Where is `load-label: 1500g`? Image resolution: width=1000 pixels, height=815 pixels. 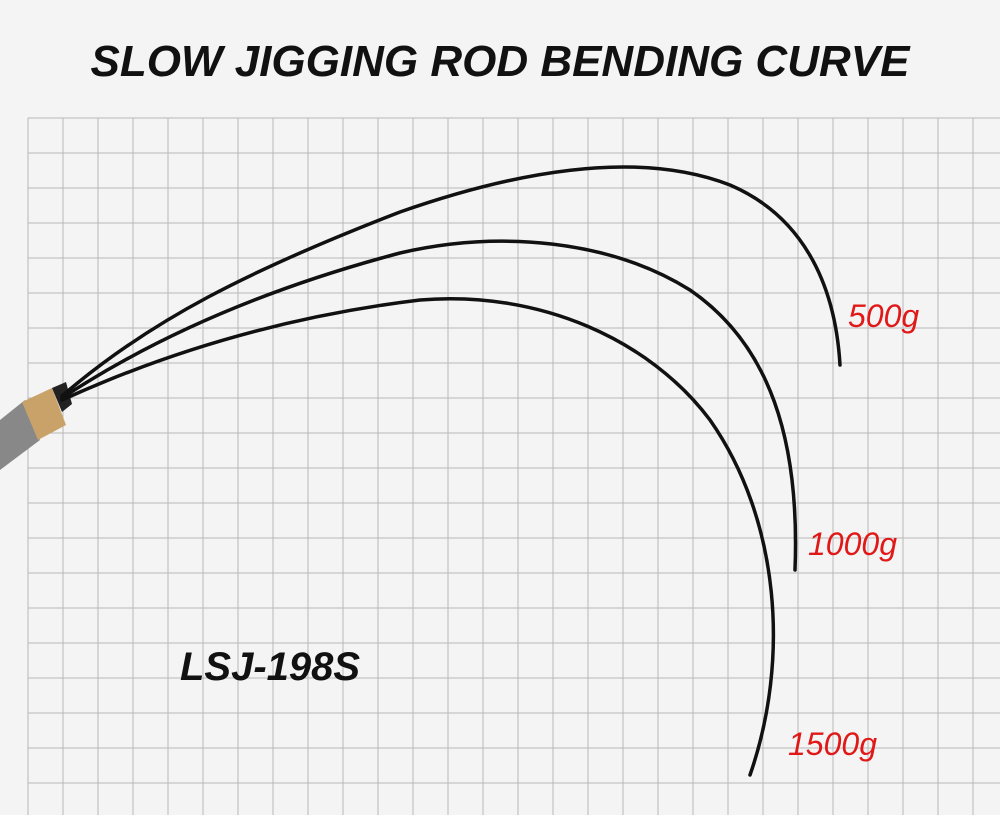
load-label: 1500g is located at coordinates (832, 744).